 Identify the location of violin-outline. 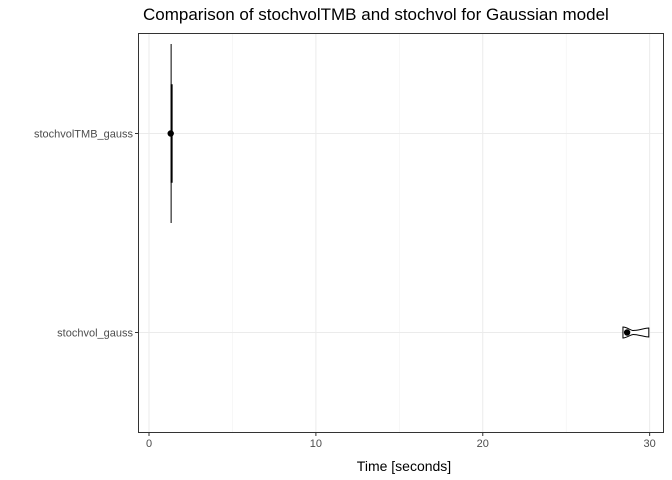
(636, 332).